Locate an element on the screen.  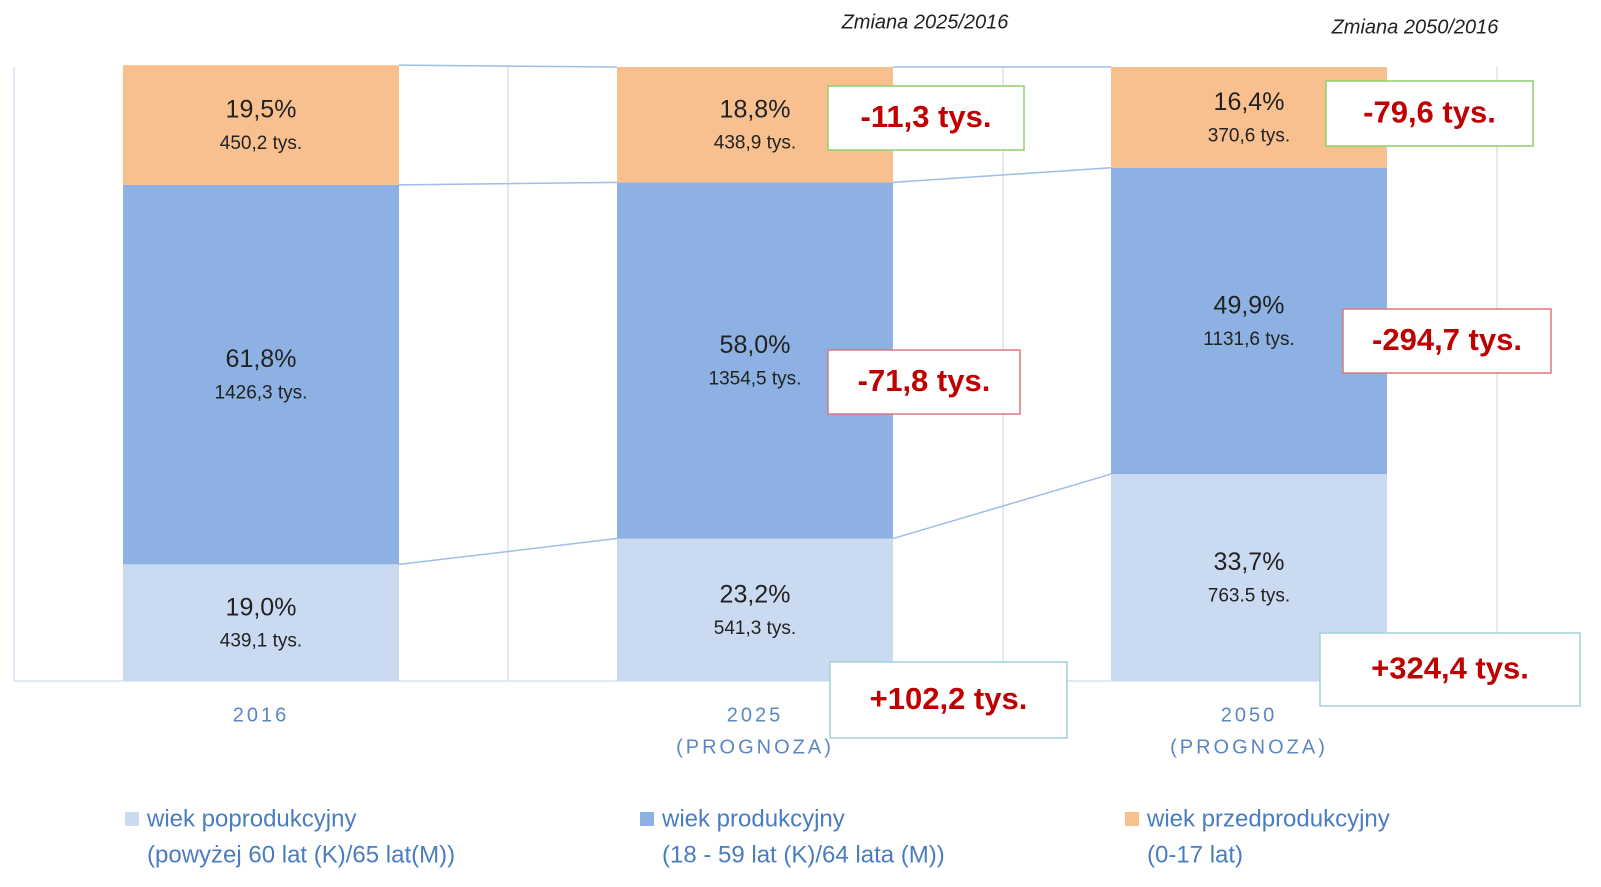
count-label: 763.5 tys. is located at coordinates (1249, 596).